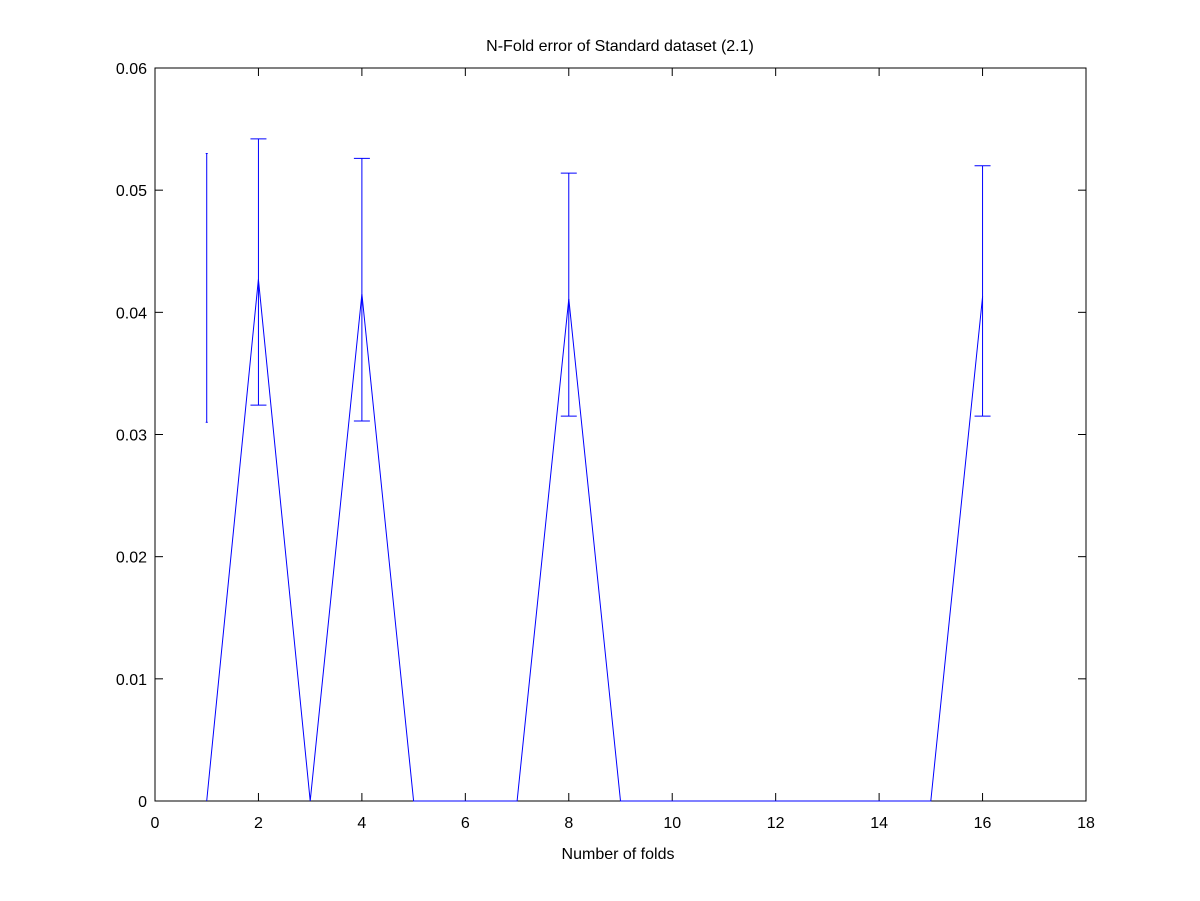  Describe the element at coordinates (142, 802) in the screenshot. I see `y-tick-label: 0` at that location.